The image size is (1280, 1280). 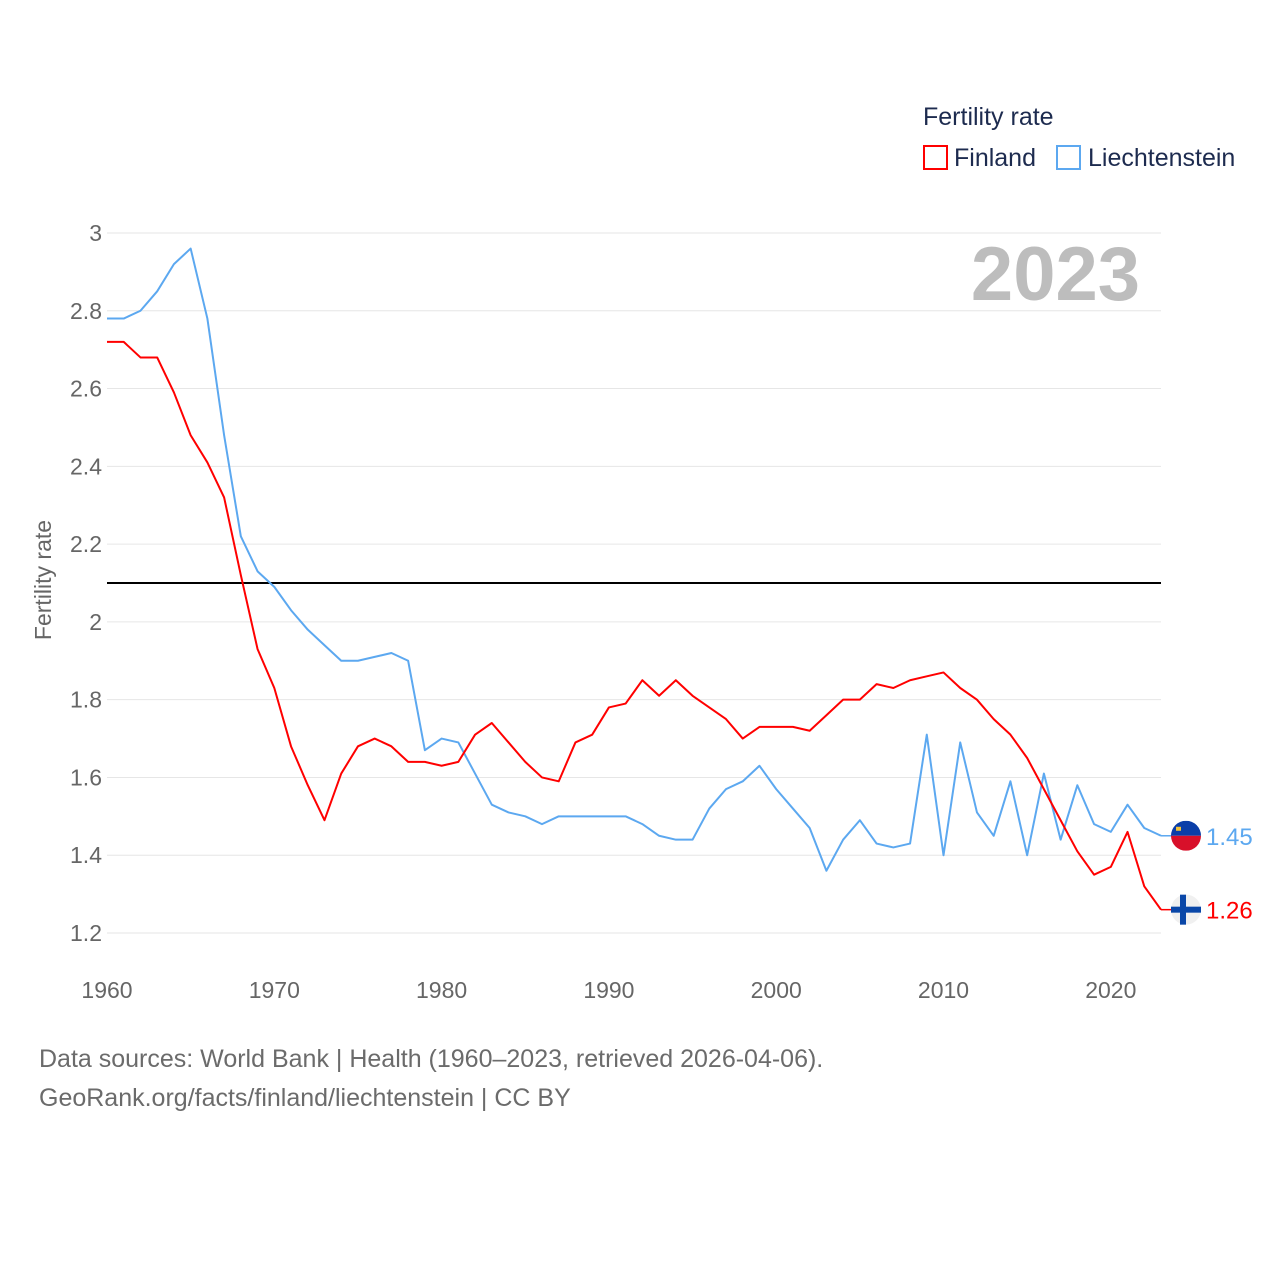 I want to click on y-tick-label: 2.8, so click(x=86, y=311).